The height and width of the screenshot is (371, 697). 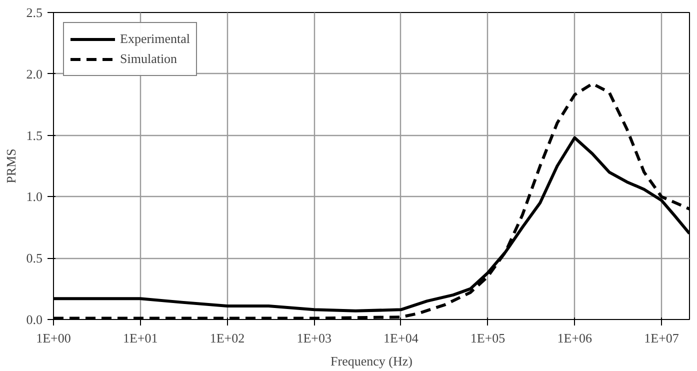 I want to click on y-axis-title: PRMS, so click(x=10, y=166).